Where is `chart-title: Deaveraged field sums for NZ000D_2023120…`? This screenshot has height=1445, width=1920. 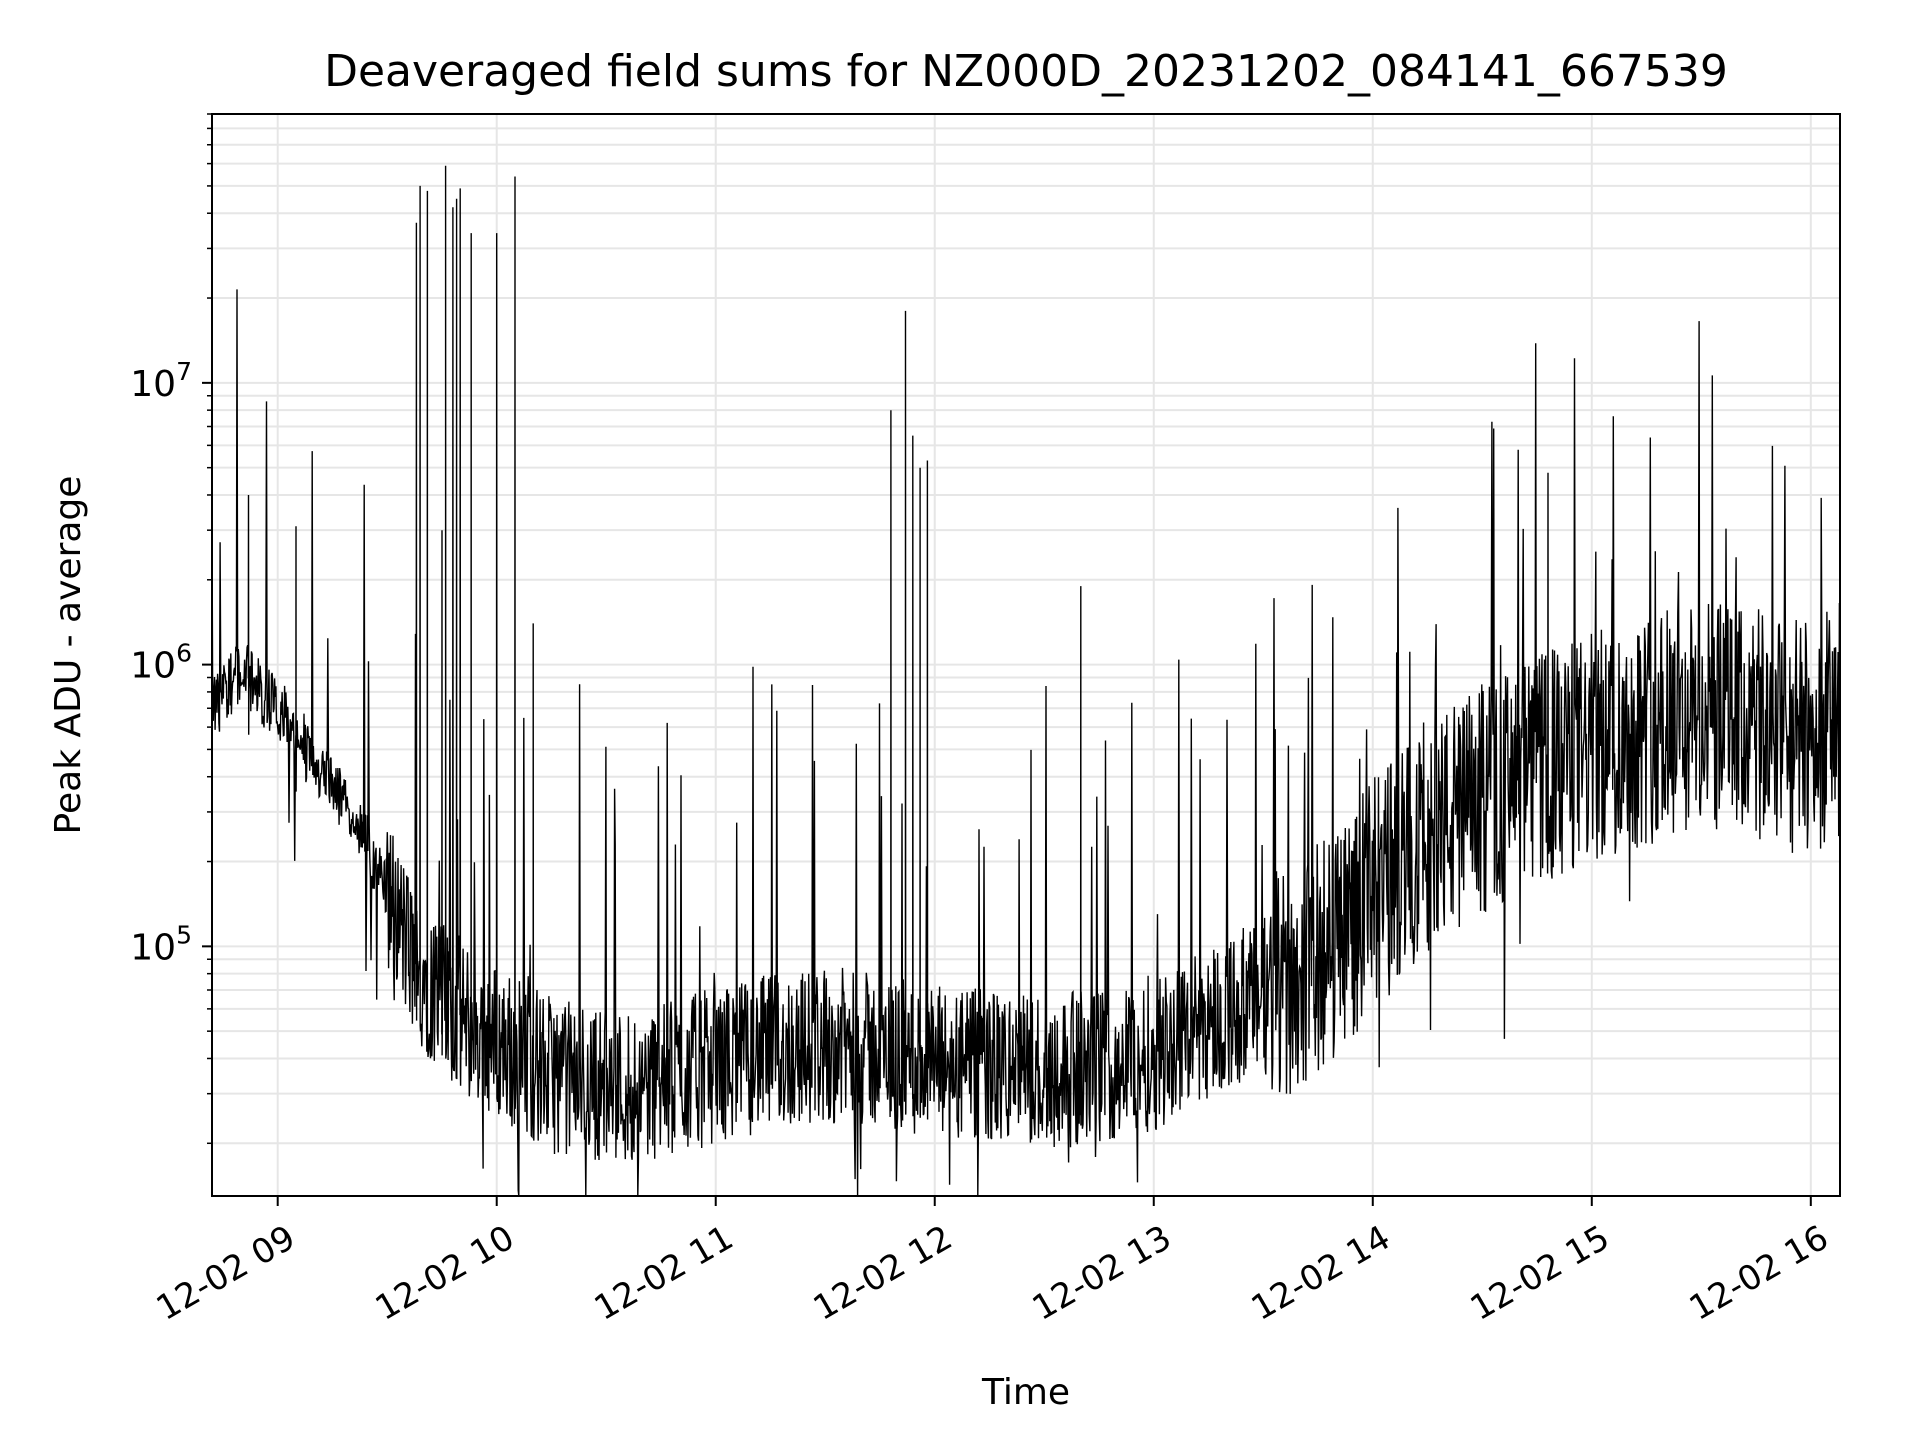 chart-title: Deaveraged field sums for NZ000D_2023120… is located at coordinates (1026, 71).